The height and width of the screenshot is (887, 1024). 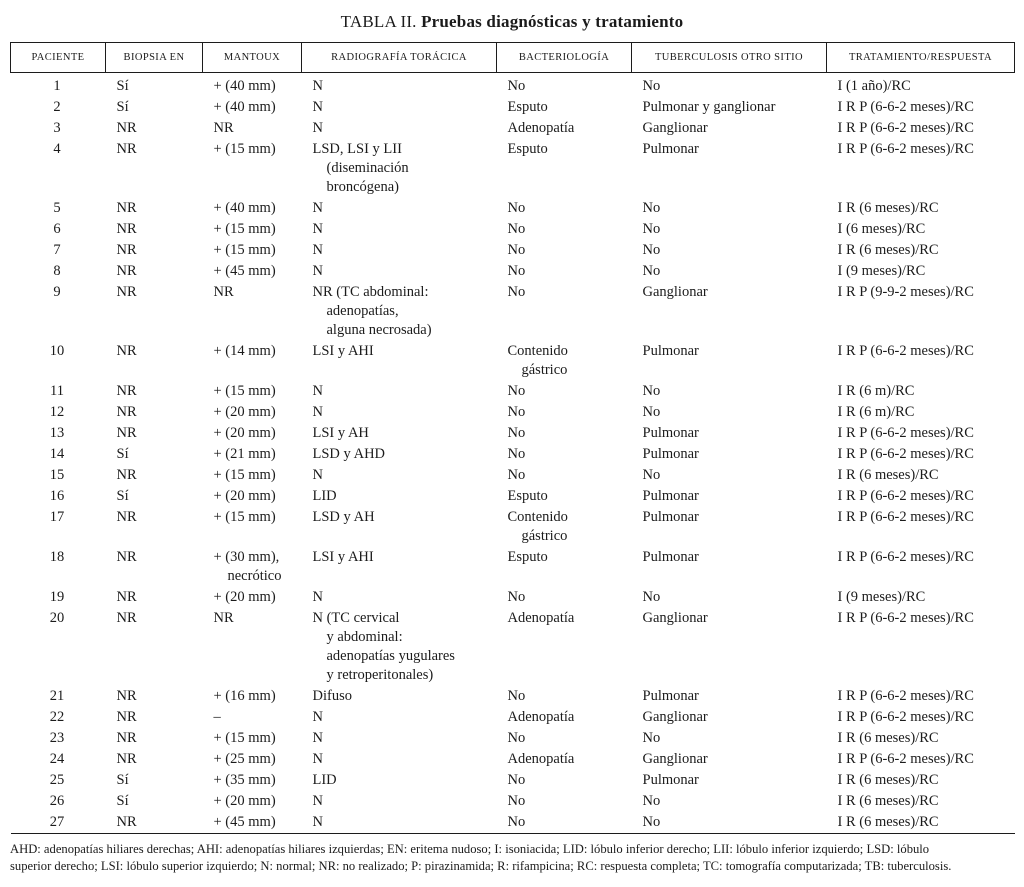 What do you see at coordinates (58, 780) in the screenshot?
I see `cell-paciente: 25` at bounding box center [58, 780].